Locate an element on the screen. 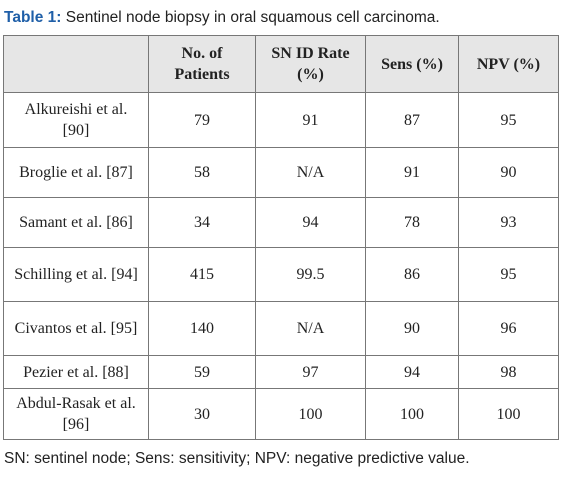 Image resolution: width=562 pixels, height=484 pixels. row-label: Civantos et al. [95] is located at coordinates (76, 328).